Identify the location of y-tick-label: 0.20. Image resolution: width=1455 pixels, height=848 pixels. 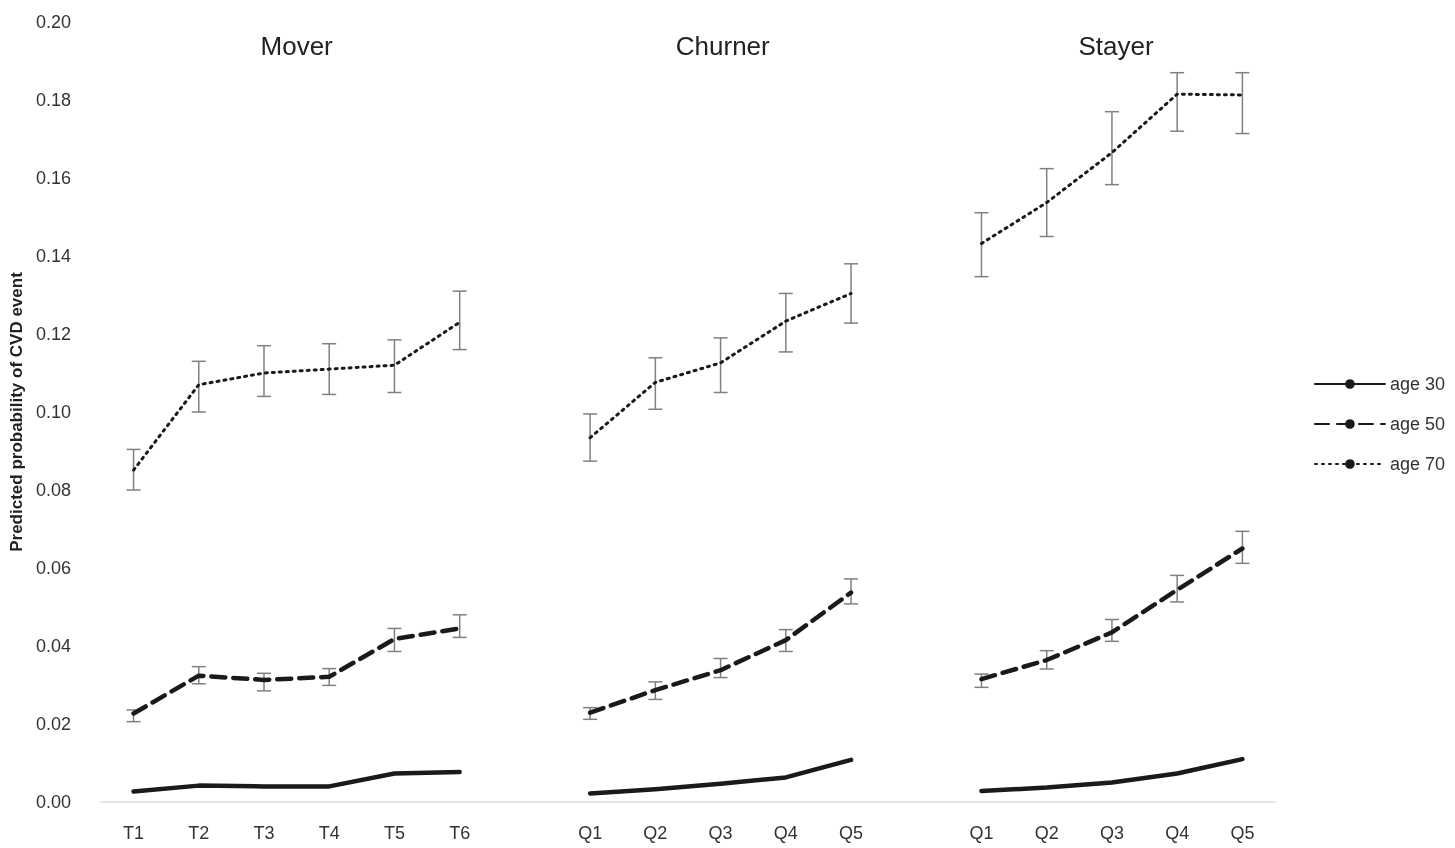
(53, 22).